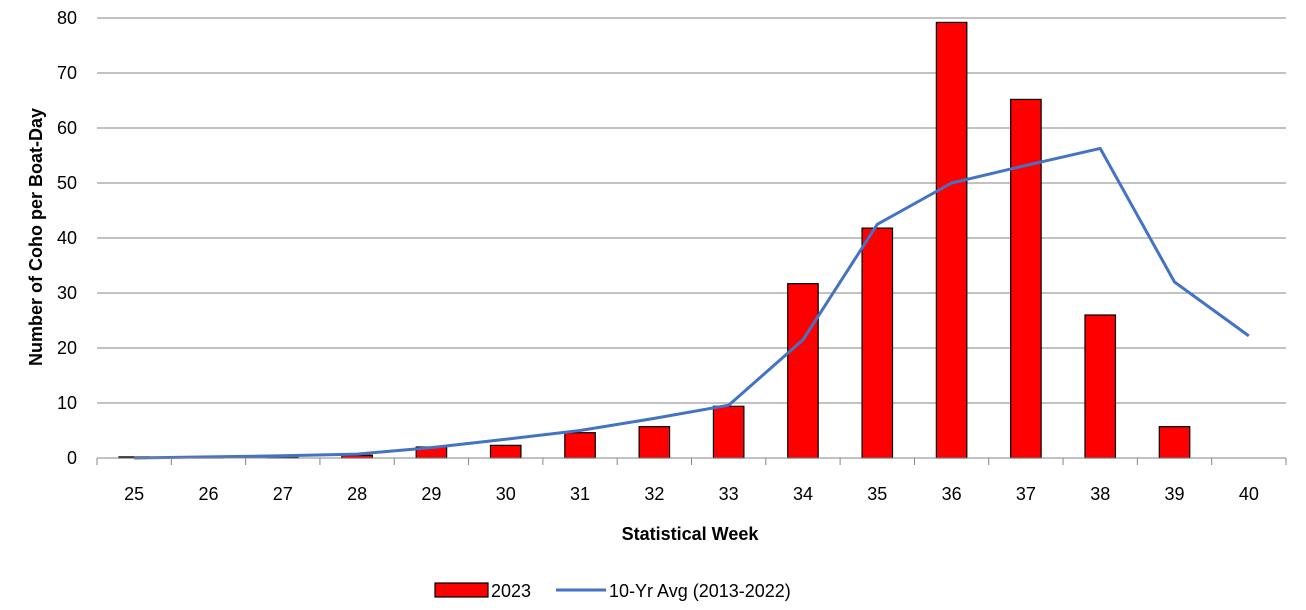  I want to click on y-tick-label: 0, so click(72, 458).